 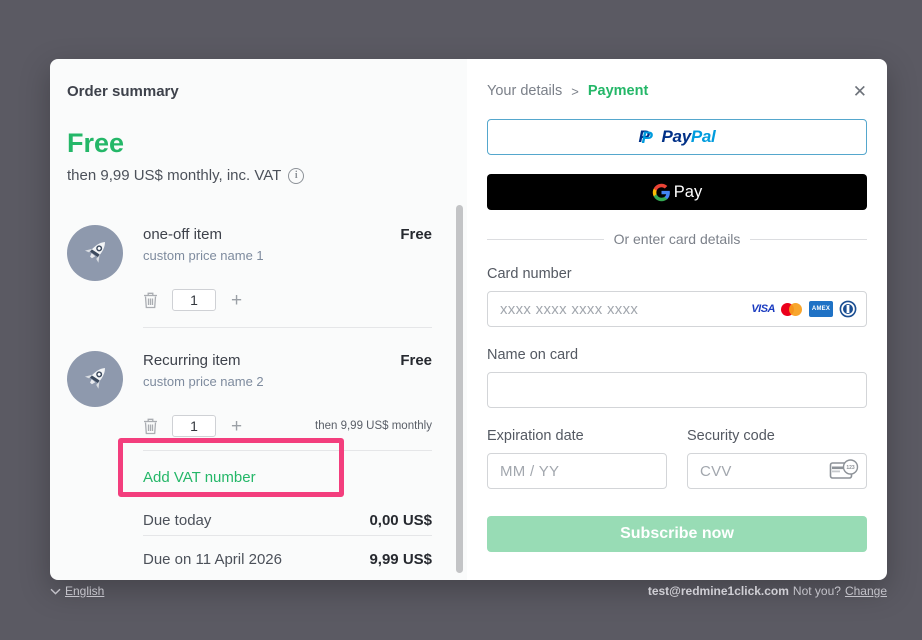 I want to click on list-item: one-off item Free custom price name 1, so click(x=249, y=266).